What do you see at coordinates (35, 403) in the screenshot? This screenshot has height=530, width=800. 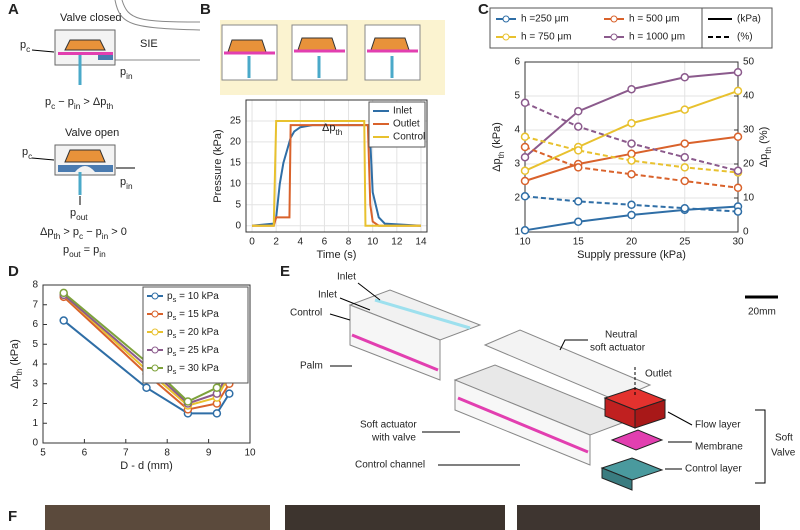 I see `y-tick-label: 2` at bounding box center [35, 403].